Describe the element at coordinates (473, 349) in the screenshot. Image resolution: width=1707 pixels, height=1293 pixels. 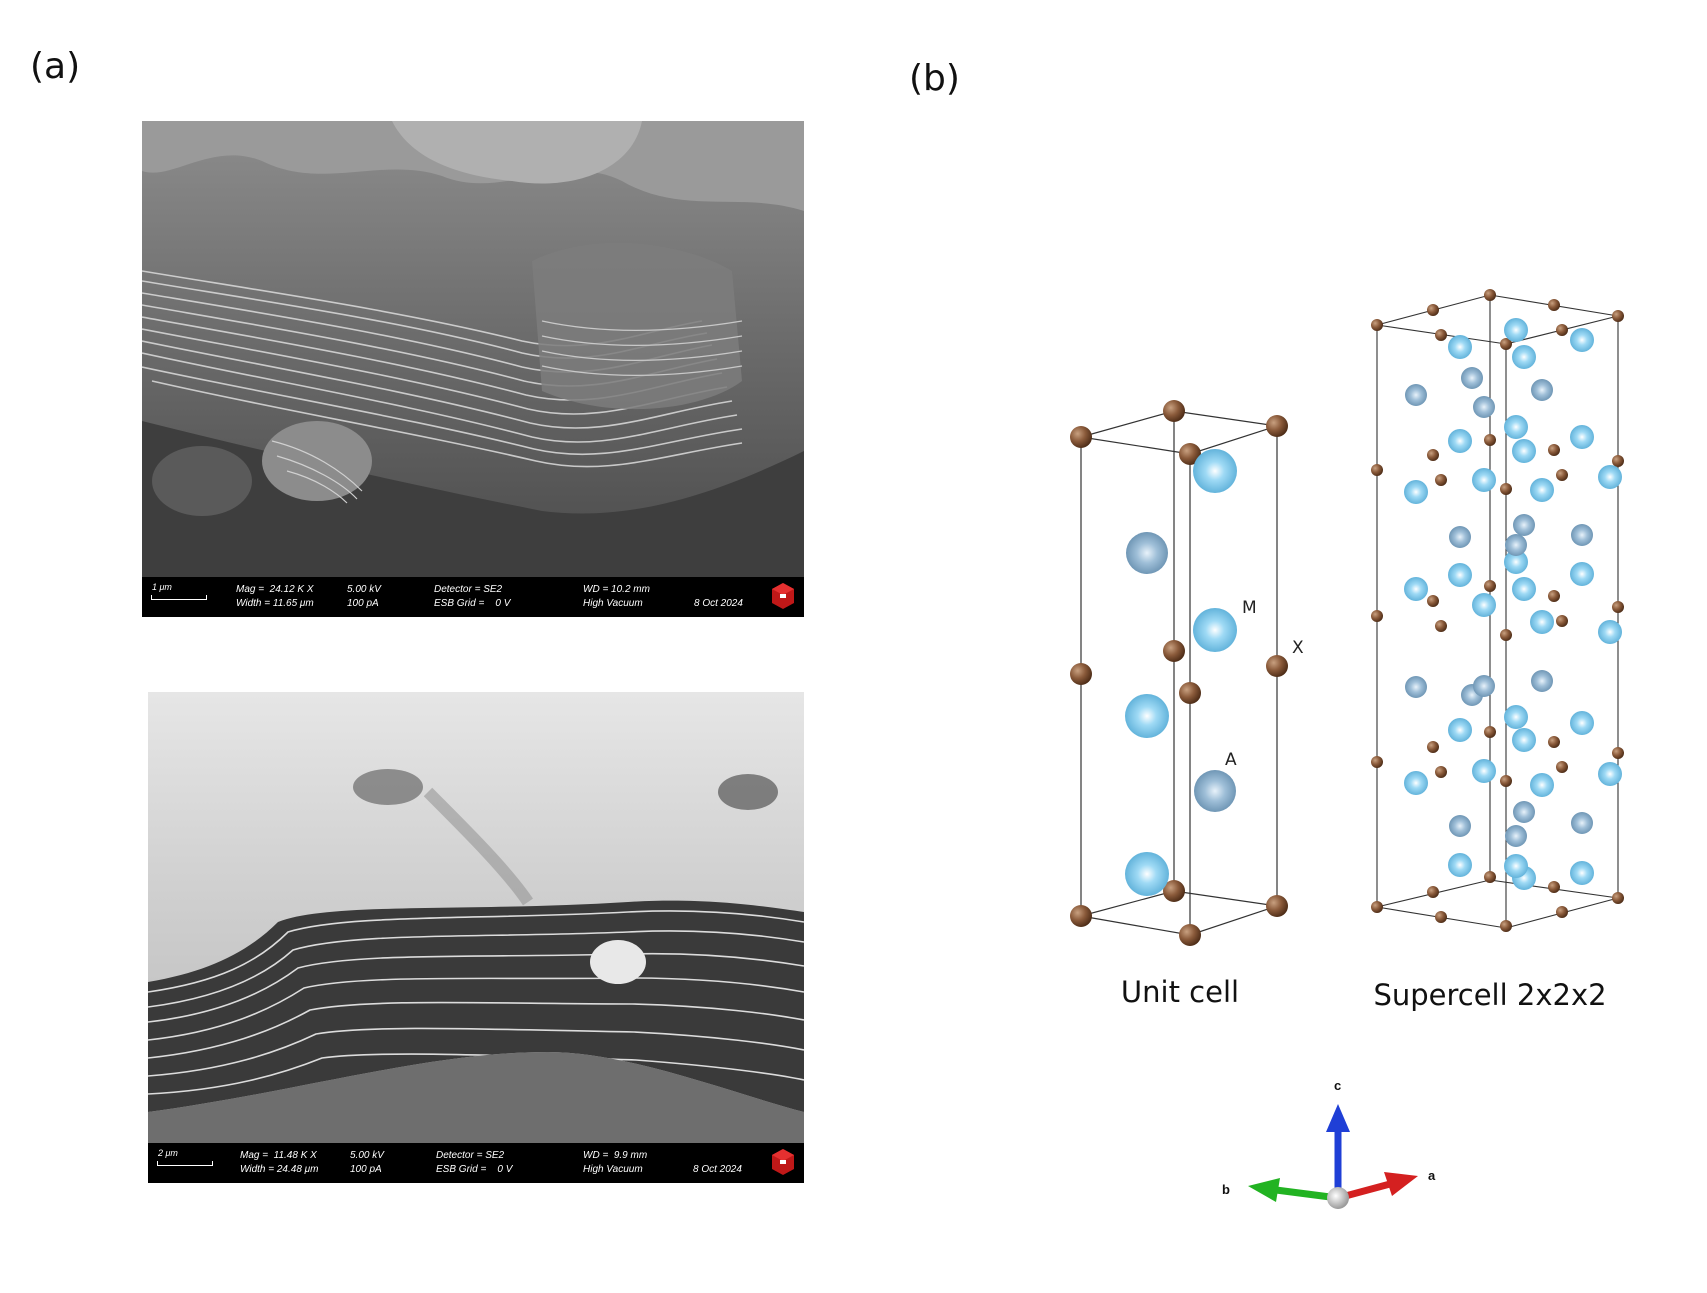
I see `layered-crystal-micrograph-top` at that location.